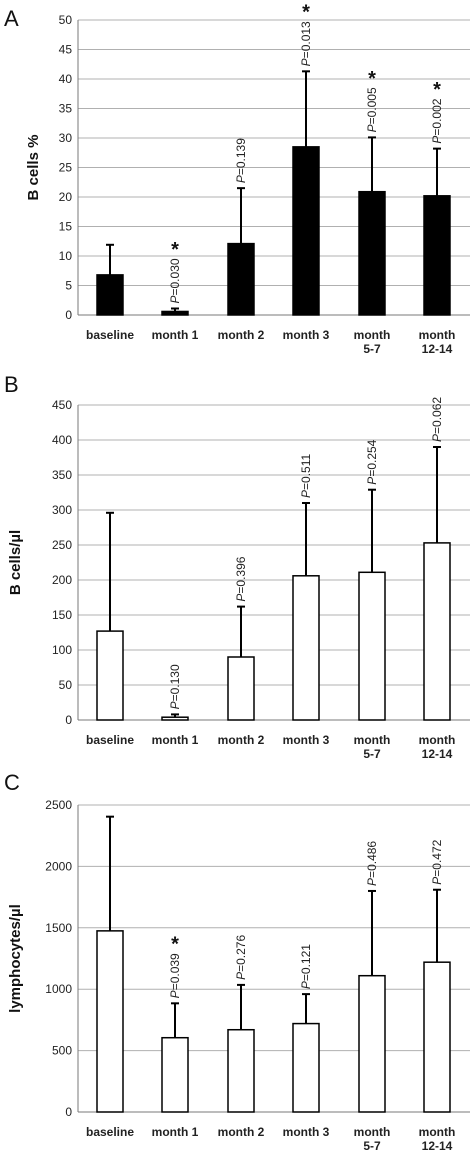 The image size is (474, 1154). I want to click on p-value-text: =0.039, so click(175, 971).